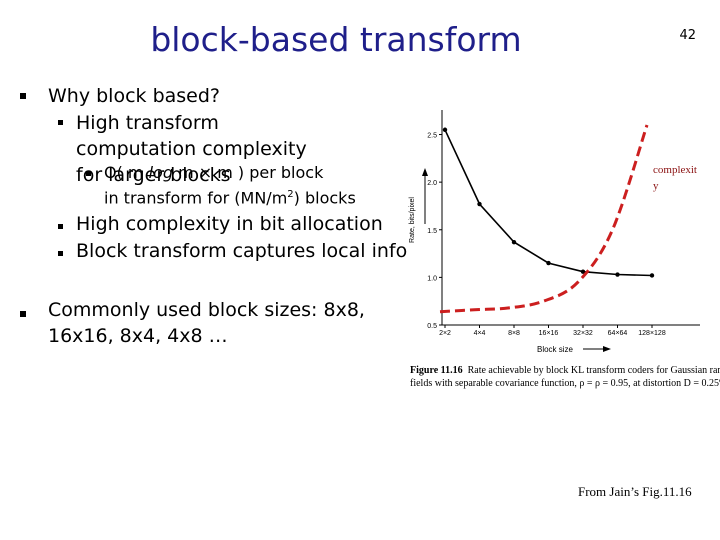 This screenshot has height=540, width=720. I want to click on x-tick-label: 8×8, so click(514, 333).